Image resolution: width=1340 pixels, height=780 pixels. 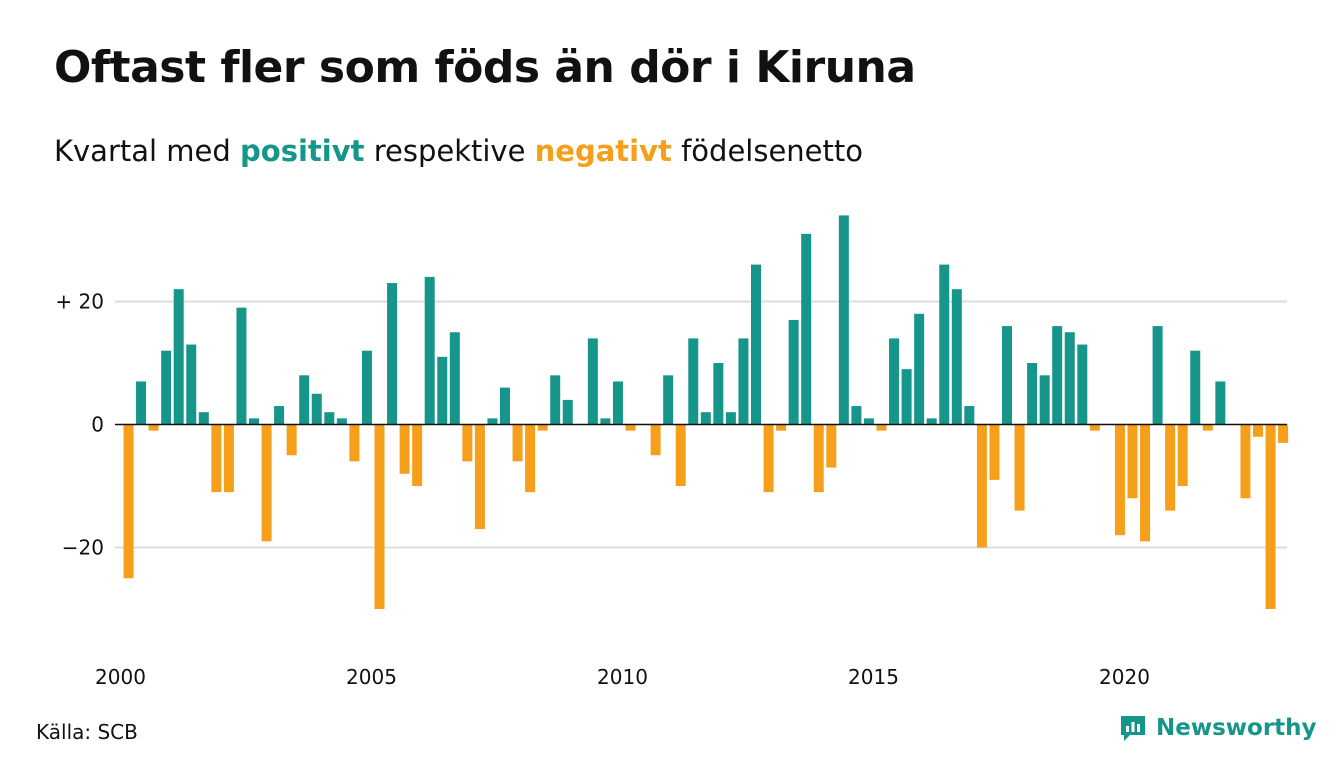 What do you see at coordinates (120, 677) in the screenshot?
I see `x-tick-label: 2000` at bounding box center [120, 677].